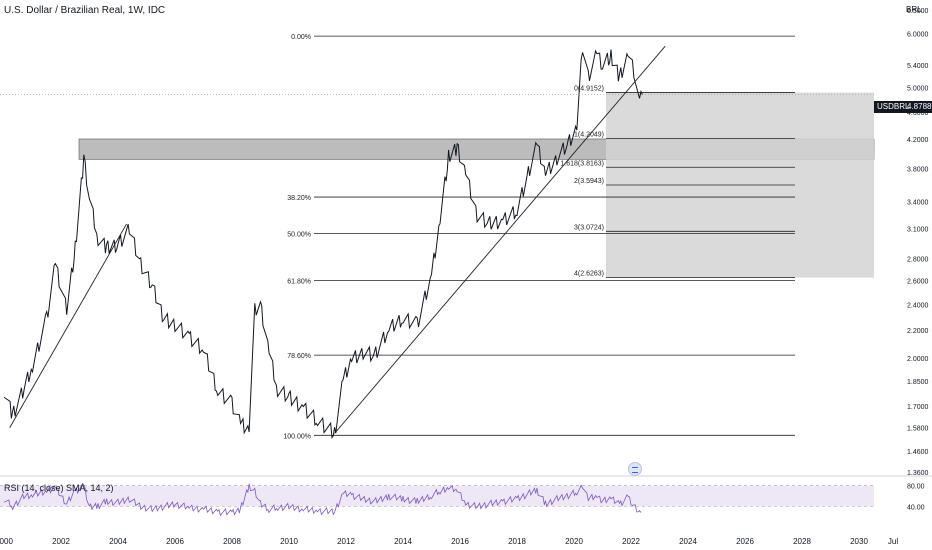 The height and width of the screenshot is (550, 932). What do you see at coordinates (299, 234) in the screenshot?
I see `fib-label: 50.00%` at bounding box center [299, 234].